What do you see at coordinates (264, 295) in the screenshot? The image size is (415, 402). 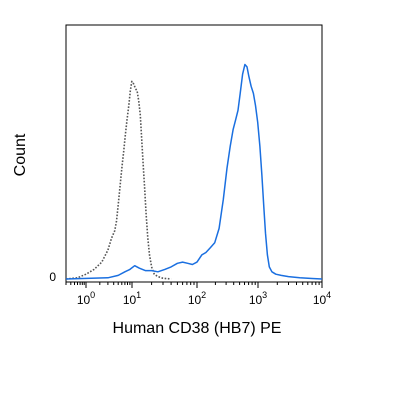 I see `x-tick-label-exponent: 3` at bounding box center [264, 295].